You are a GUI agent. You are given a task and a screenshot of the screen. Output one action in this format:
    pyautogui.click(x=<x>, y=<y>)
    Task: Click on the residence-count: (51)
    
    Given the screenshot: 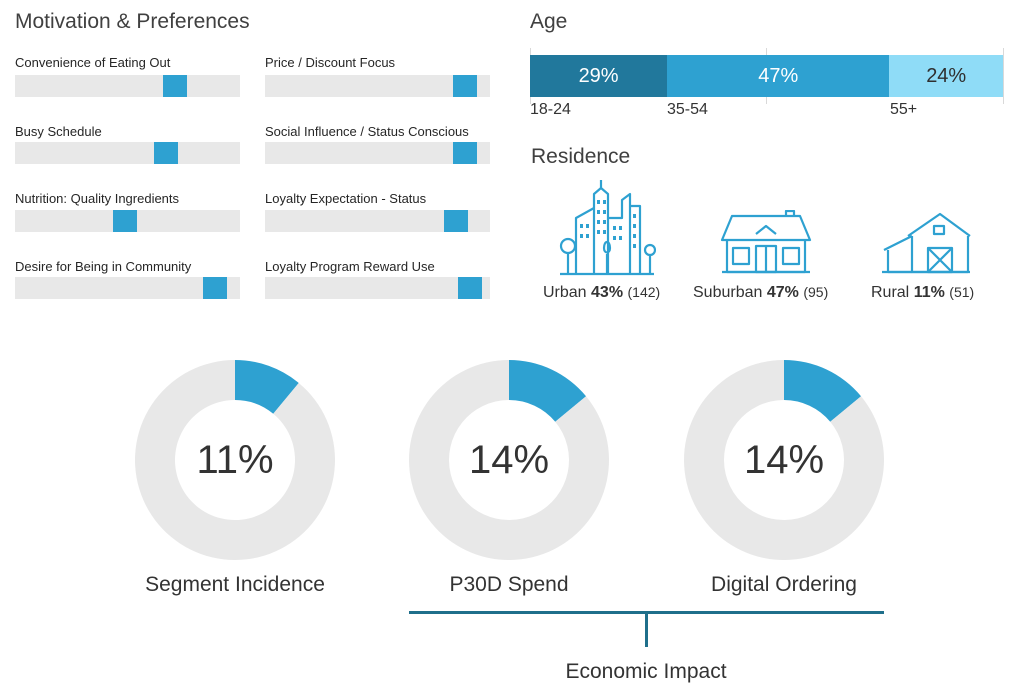 What is the action you would take?
    pyautogui.click(x=962, y=292)
    